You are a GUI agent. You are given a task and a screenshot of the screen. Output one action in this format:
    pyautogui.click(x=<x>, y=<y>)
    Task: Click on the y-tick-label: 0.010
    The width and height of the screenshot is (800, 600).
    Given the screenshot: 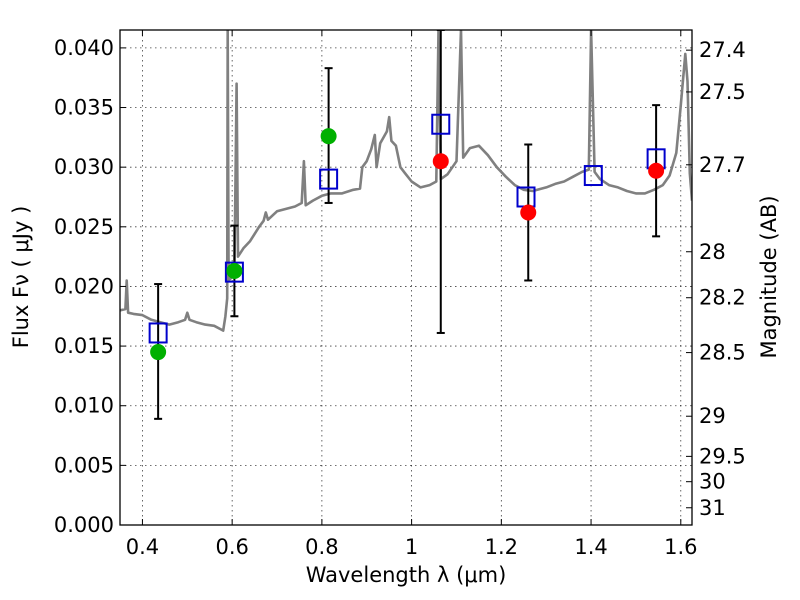 What is the action you would take?
    pyautogui.click(x=84, y=406)
    